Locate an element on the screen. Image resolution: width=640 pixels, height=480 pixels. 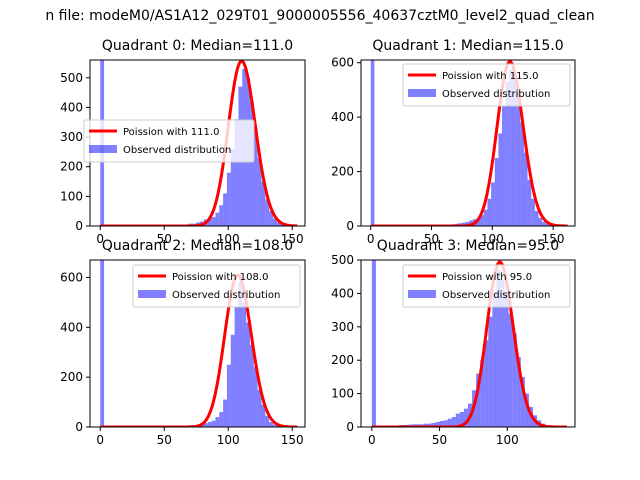
panel-title: Quadrant 0: Median=111.0 is located at coordinates (197, 46).